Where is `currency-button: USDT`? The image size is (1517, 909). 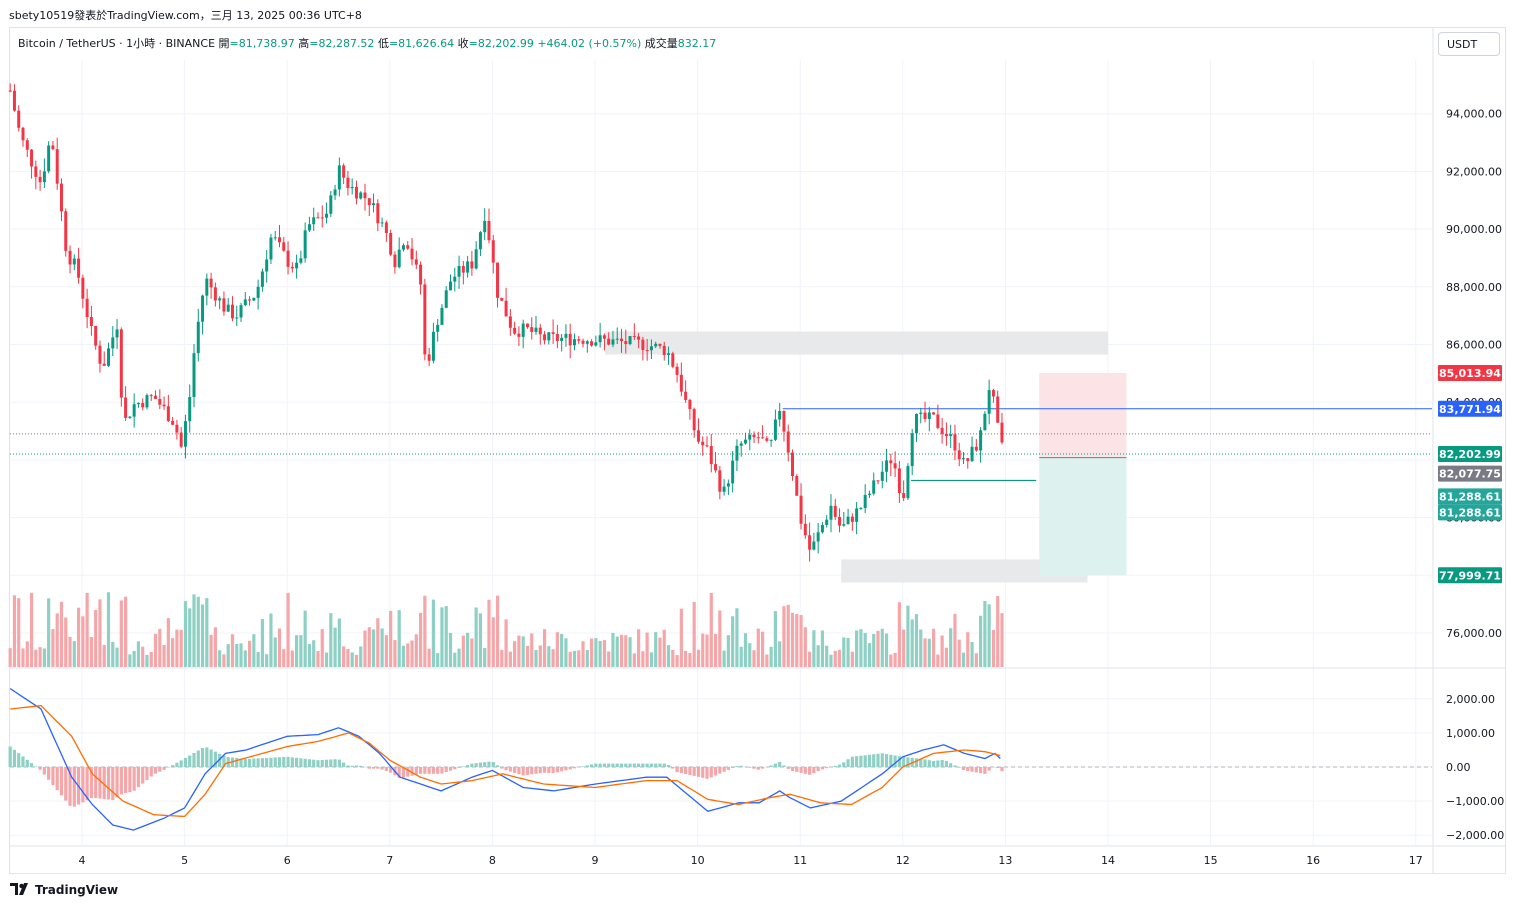
currency-button: USDT is located at coordinates (1469, 44).